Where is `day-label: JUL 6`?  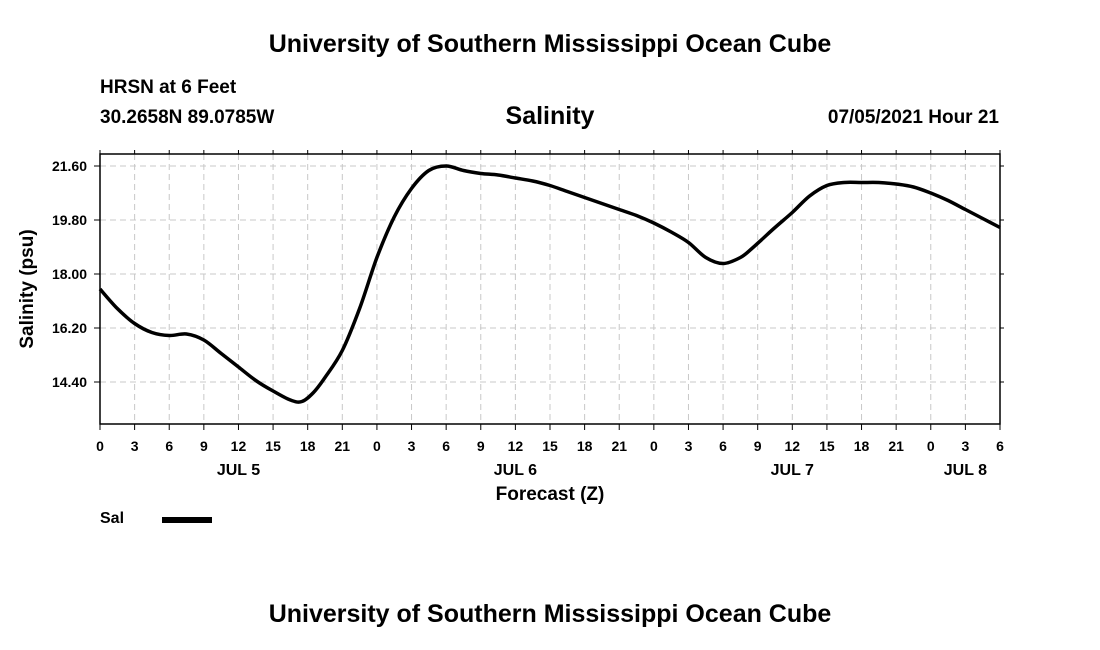
day-label: JUL 6 is located at coordinates (515, 470).